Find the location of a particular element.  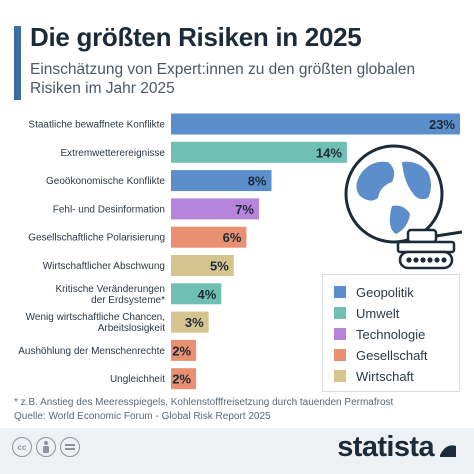

footer: cc statista is located at coordinates (237, 451).